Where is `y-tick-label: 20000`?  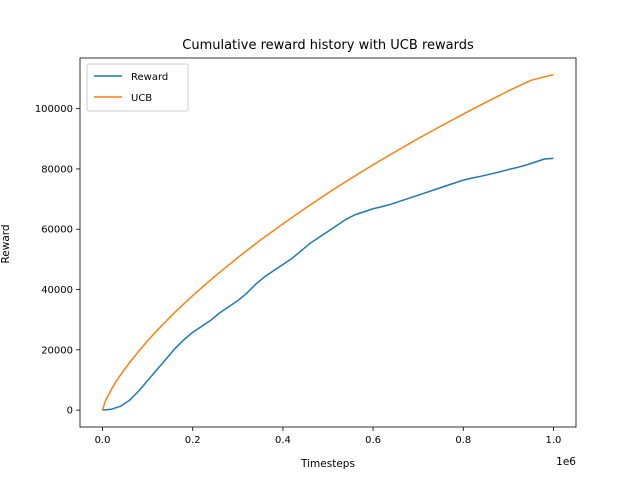 y-tick-label: 20000 is located at coordinates (57, 350).